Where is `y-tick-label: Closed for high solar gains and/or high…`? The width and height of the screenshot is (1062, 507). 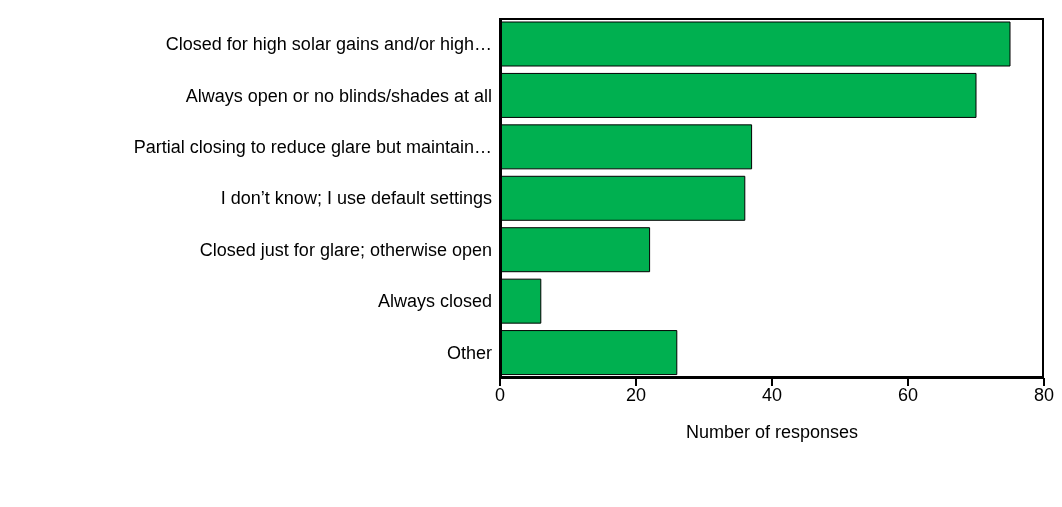 y-tick-label: Closed for high solar gains and/or high… is located at coordinates (328, 44).